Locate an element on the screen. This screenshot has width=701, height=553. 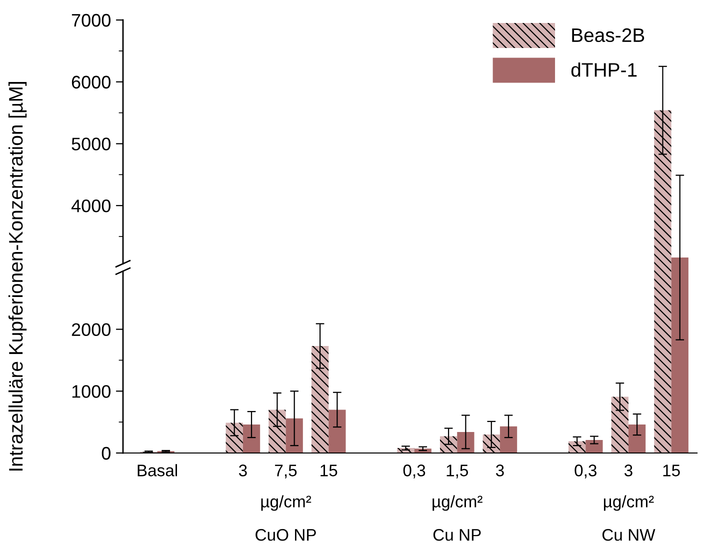
y-tick-label: 4000 is located at coordinates (90, 206).